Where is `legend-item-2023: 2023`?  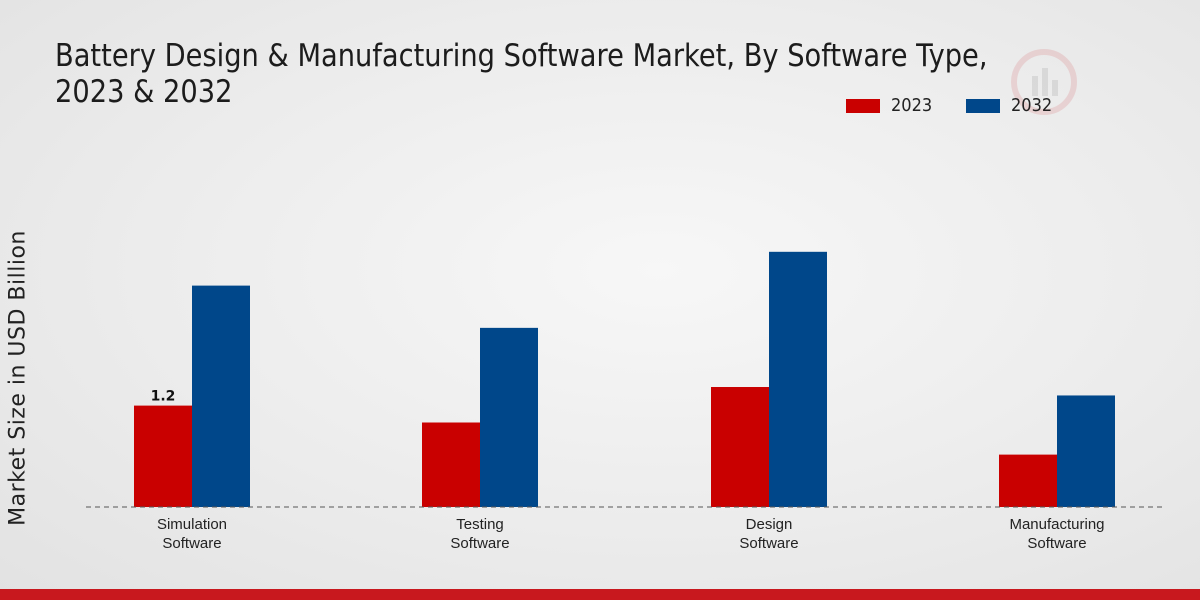 legend-item-2023: 2023 is located at coordinates (891, 105).